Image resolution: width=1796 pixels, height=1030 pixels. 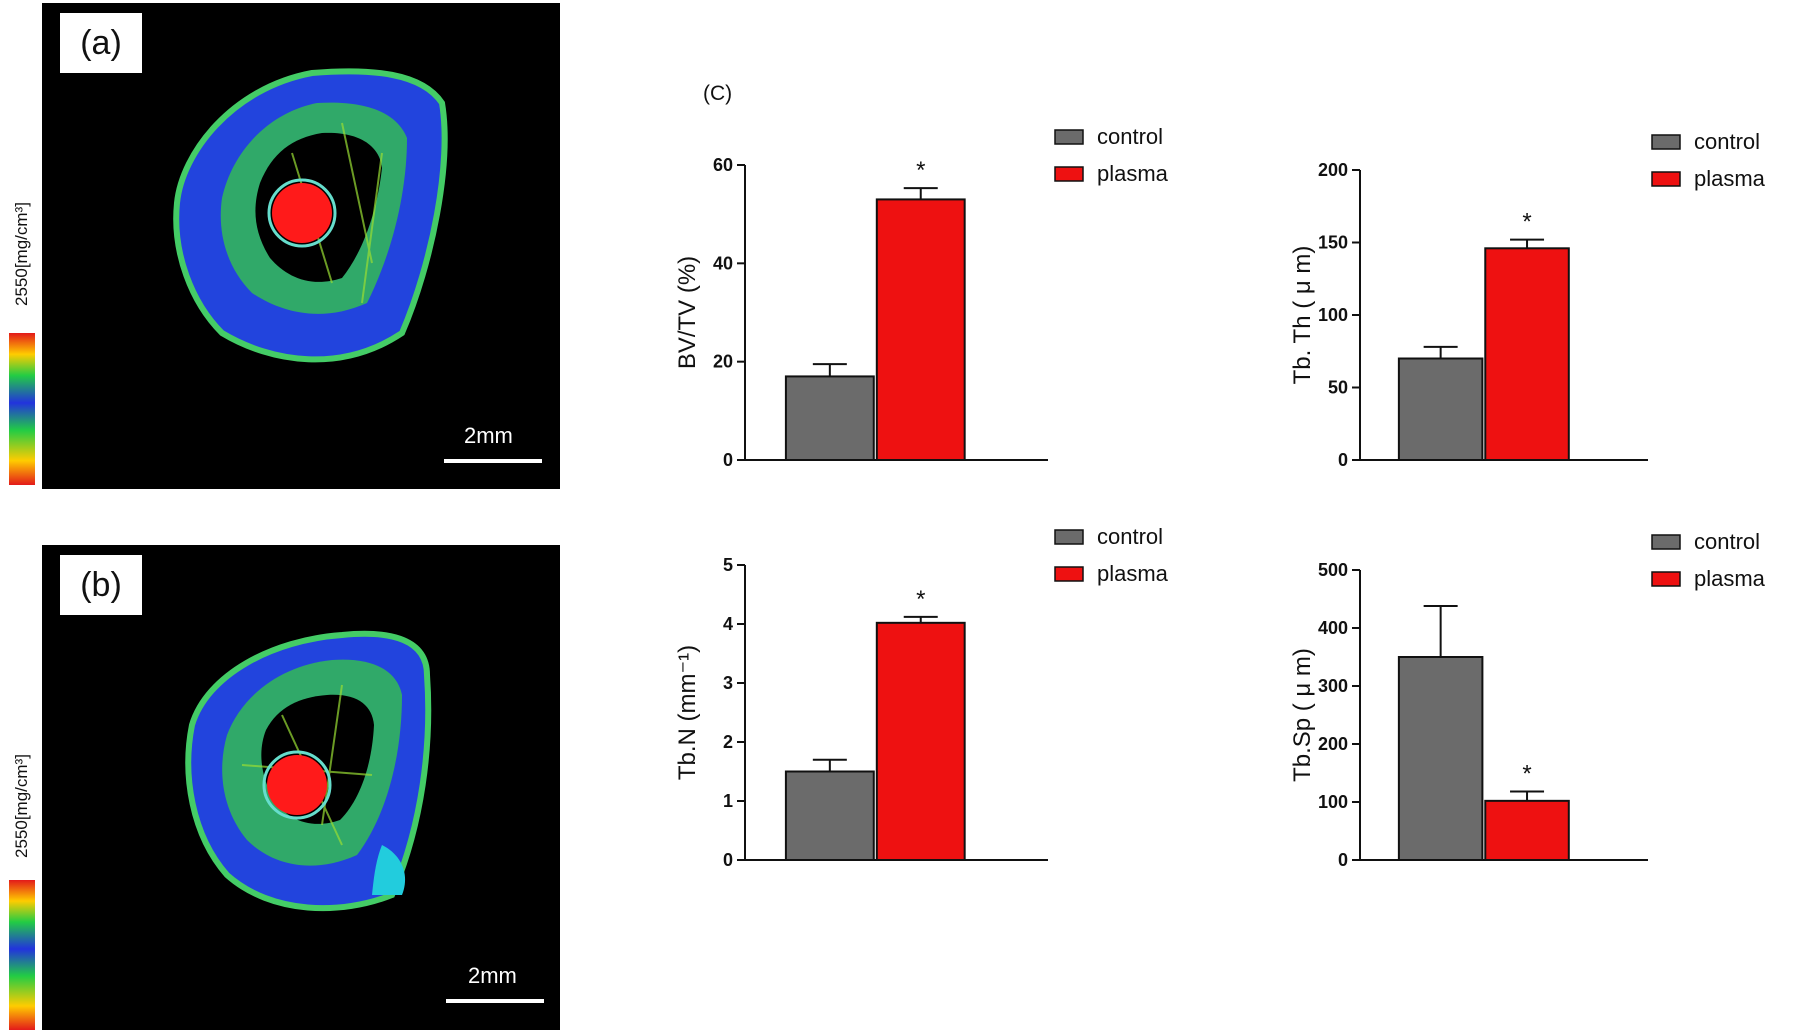 I want to click on y-tick-label: 3, so click(x=728, y=683).